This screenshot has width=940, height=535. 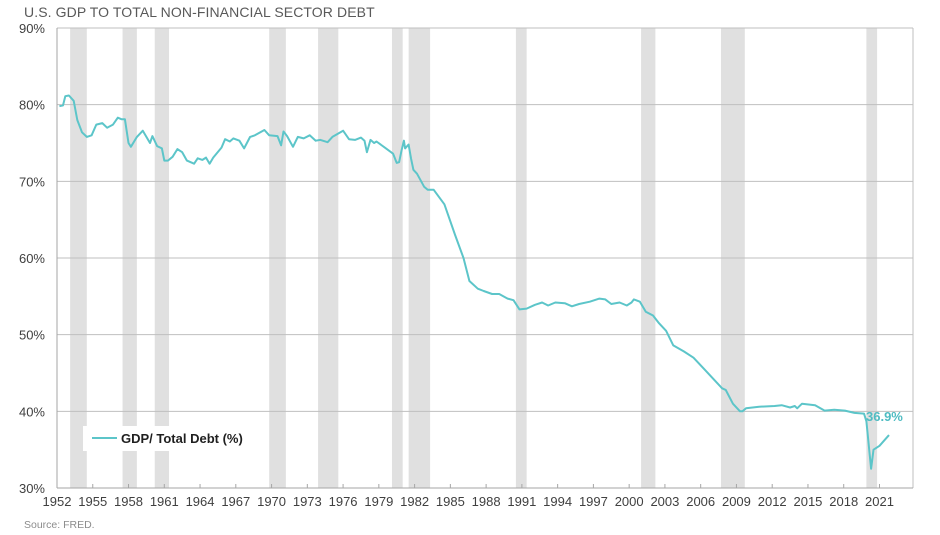 What do you see at coordinates (450, 501) in the screenshot?
I see `x-tick-label: 1985` at bounding box center [450, 501].